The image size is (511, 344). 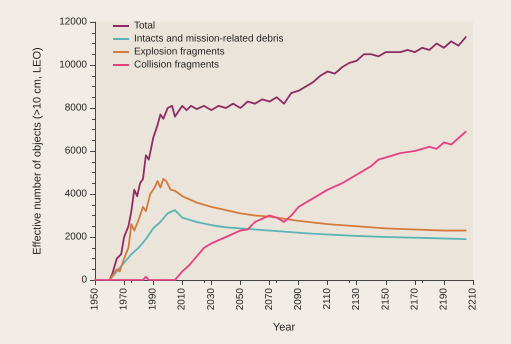 I want to click on y-tick-label: 8000, so click(x=76, y=108).